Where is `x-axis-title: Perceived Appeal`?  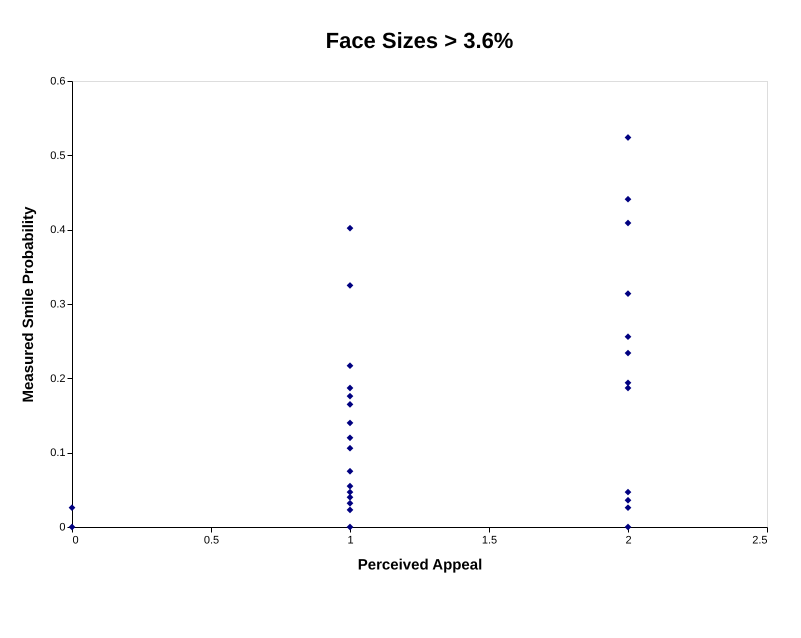
x-axis-title: Perceived Appeal is located at coordinates (420, 565).